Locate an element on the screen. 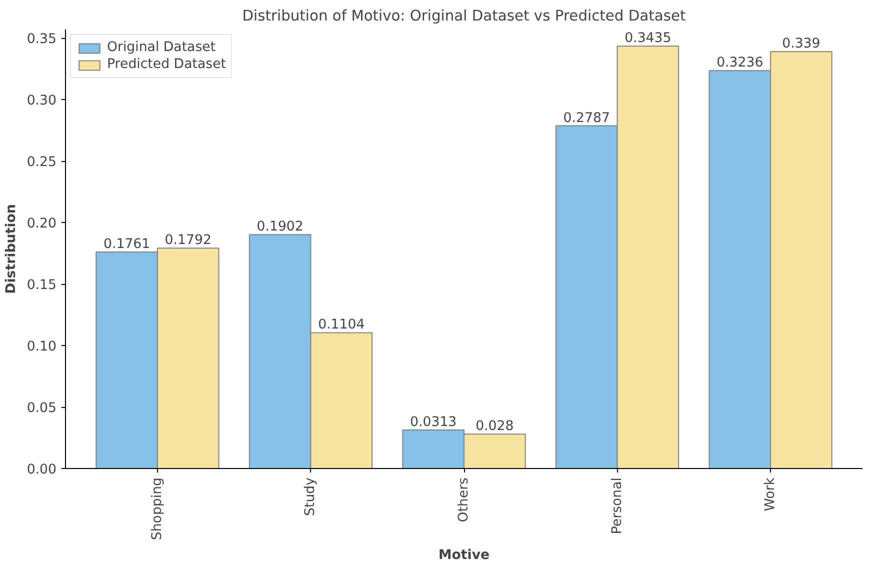 Image resolution: width=877 pixels, height=566 pixels. y-tick-label: 0.30 is located at coordinates (41, 101).